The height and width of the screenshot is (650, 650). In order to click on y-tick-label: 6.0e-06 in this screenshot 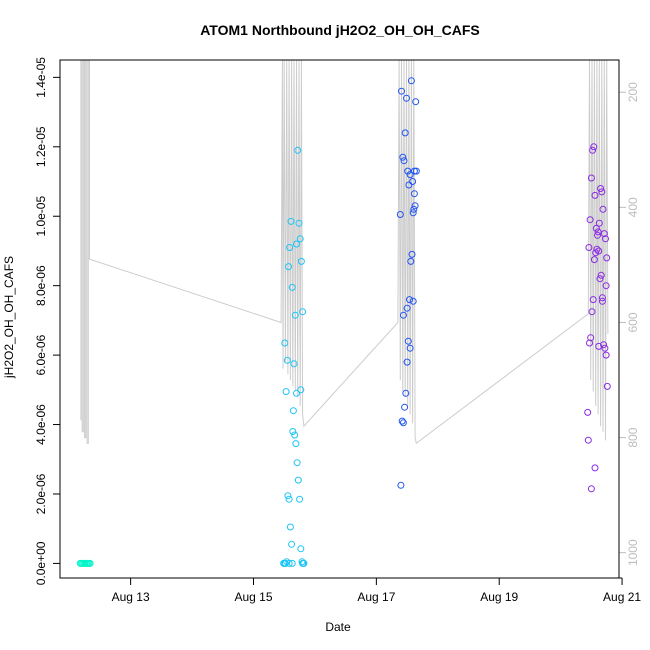, I will do `click(41, 354)`.